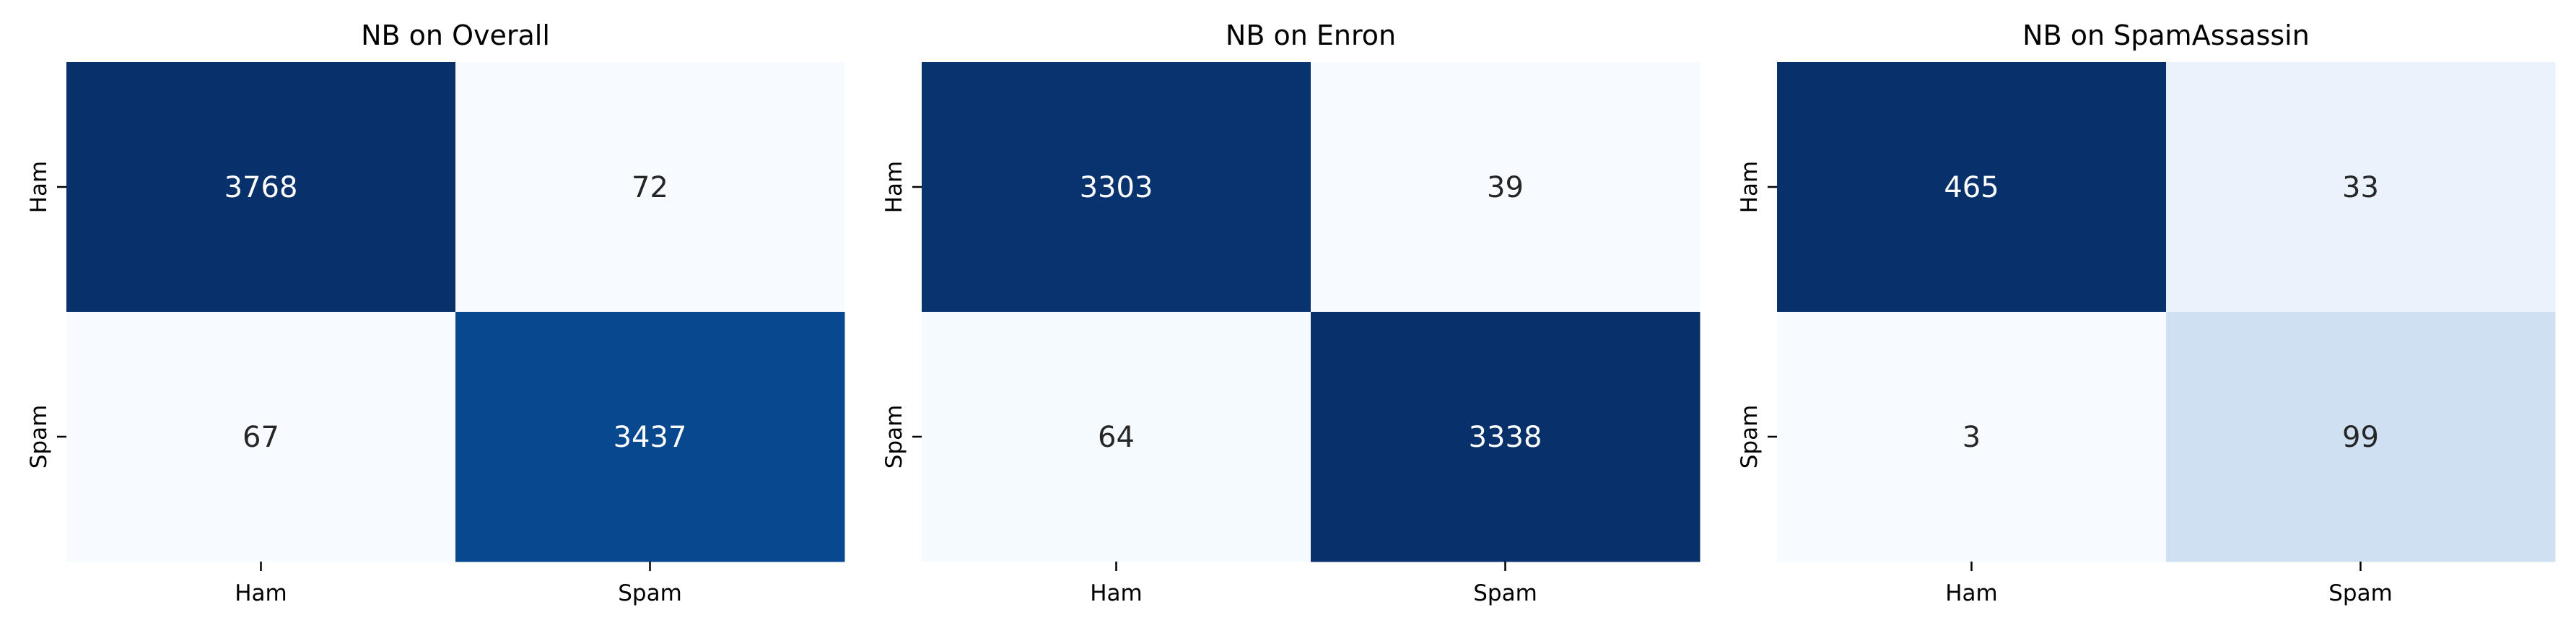 The image size is (2576, 628). I want to click on cell-value-label: 3768, so click(261, 187).